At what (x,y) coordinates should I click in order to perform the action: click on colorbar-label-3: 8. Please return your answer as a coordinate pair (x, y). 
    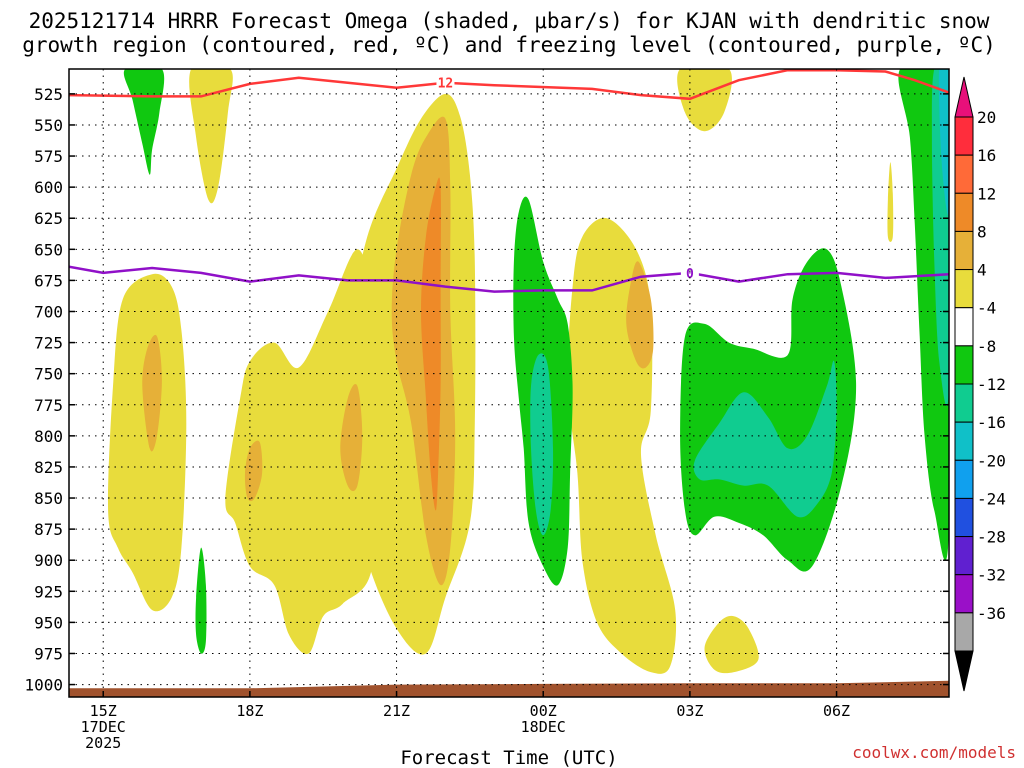
    Looking at the image, I should click on (982, 231).